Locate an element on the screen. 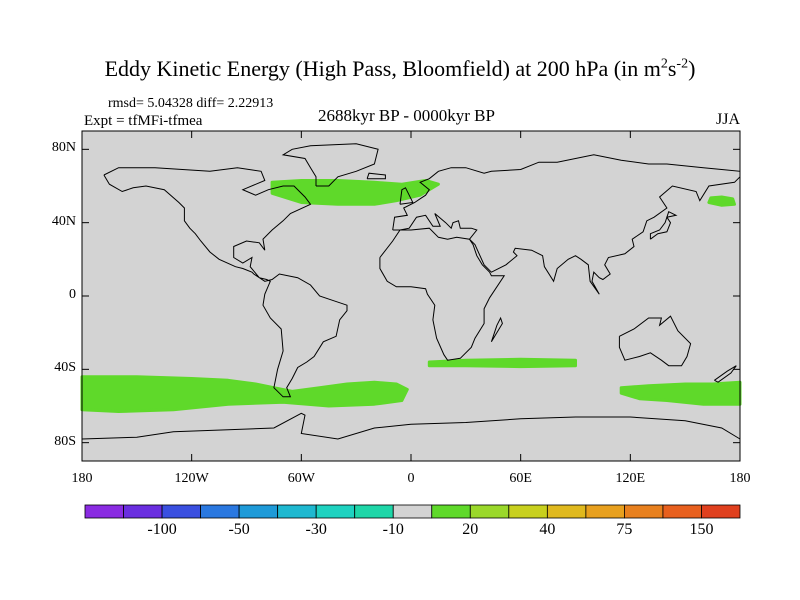 This screenshot has width=800, height=600. x-tick-label: 120W is located at coordinates (191, 478).